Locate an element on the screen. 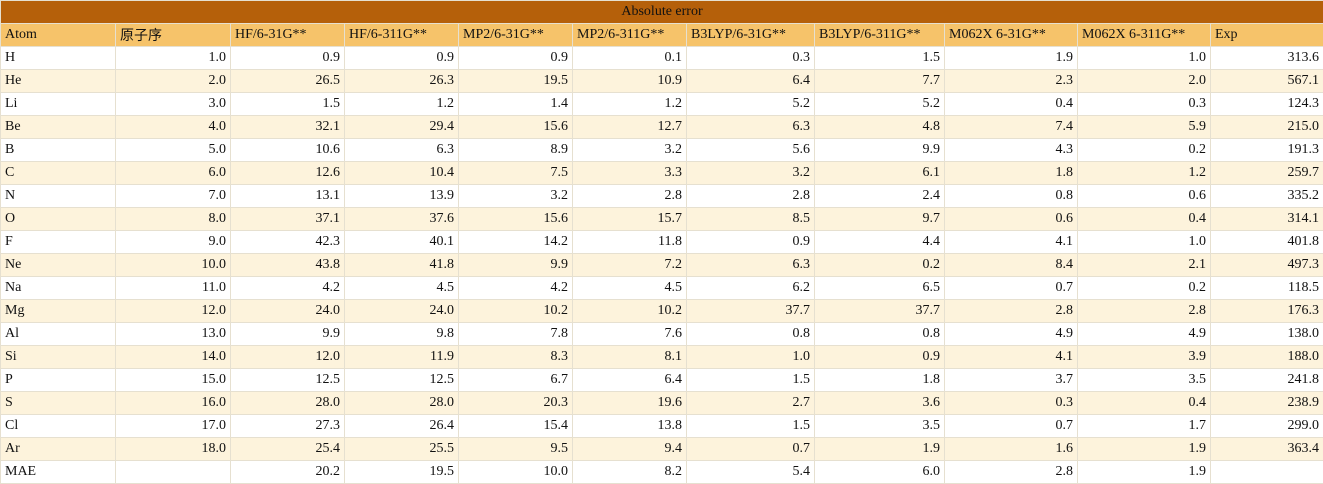  table-cell: B is located at coordinates (58, 150).